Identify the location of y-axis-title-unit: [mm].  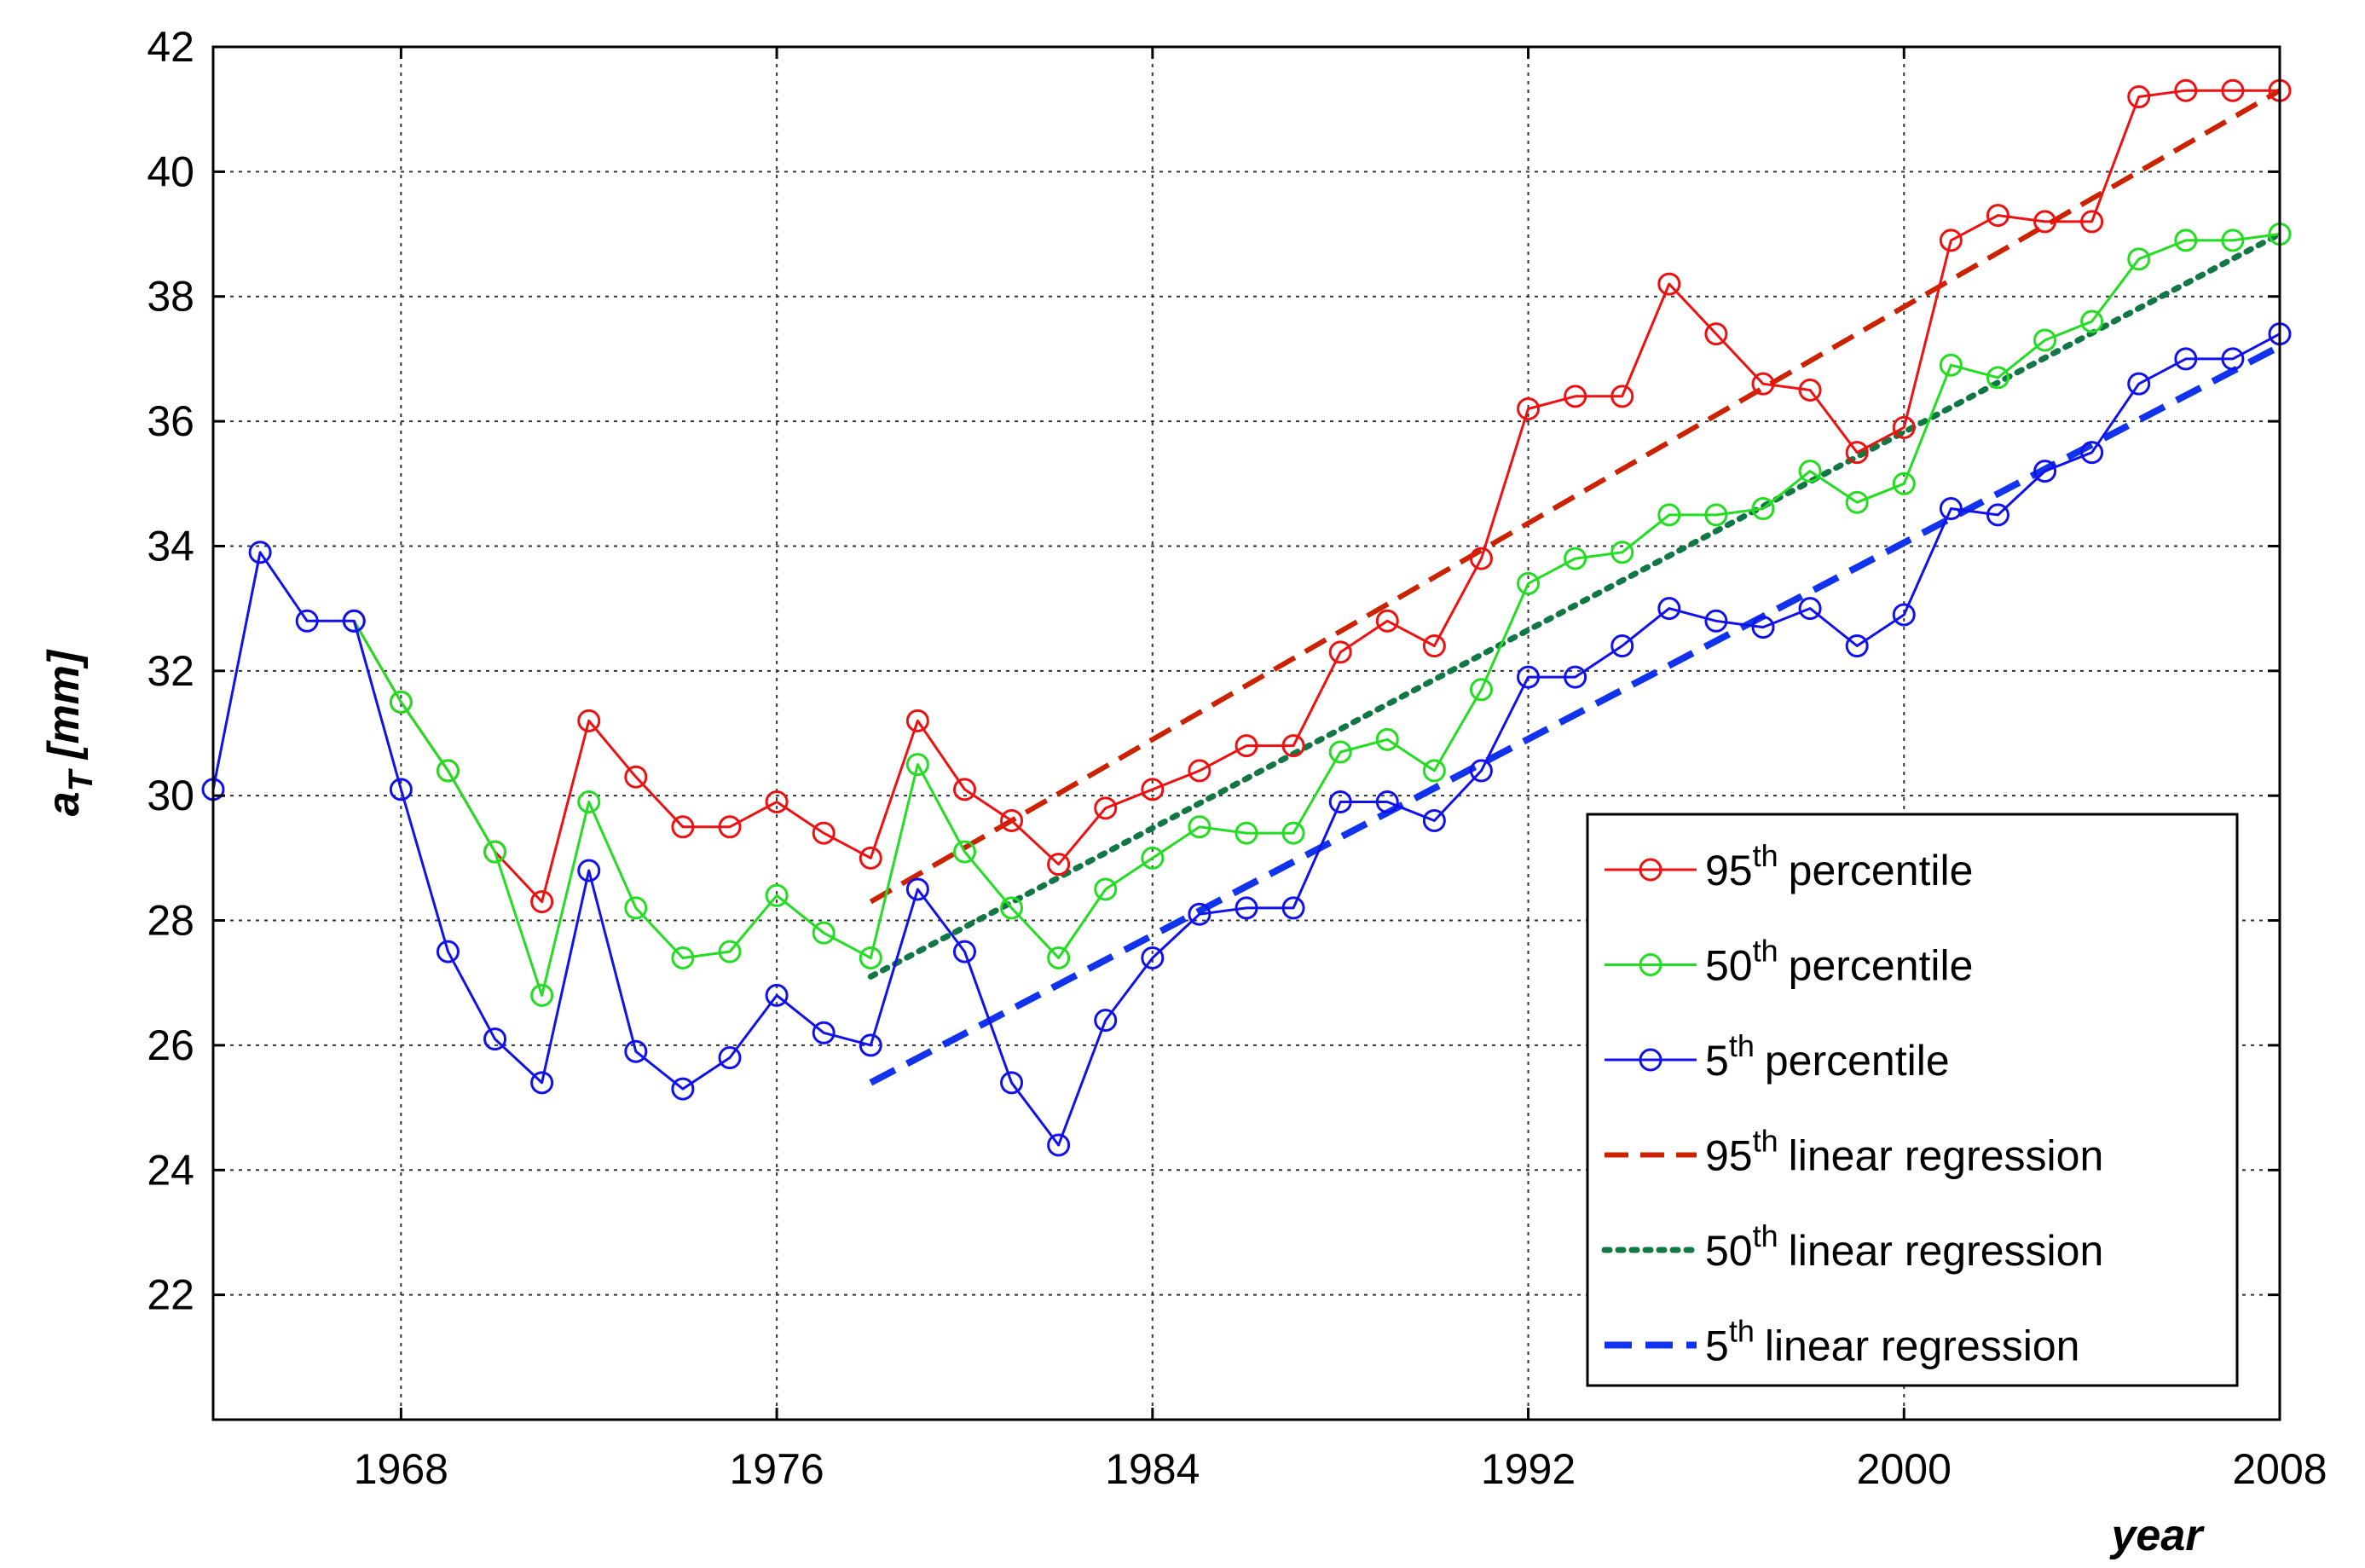
(64, 705).